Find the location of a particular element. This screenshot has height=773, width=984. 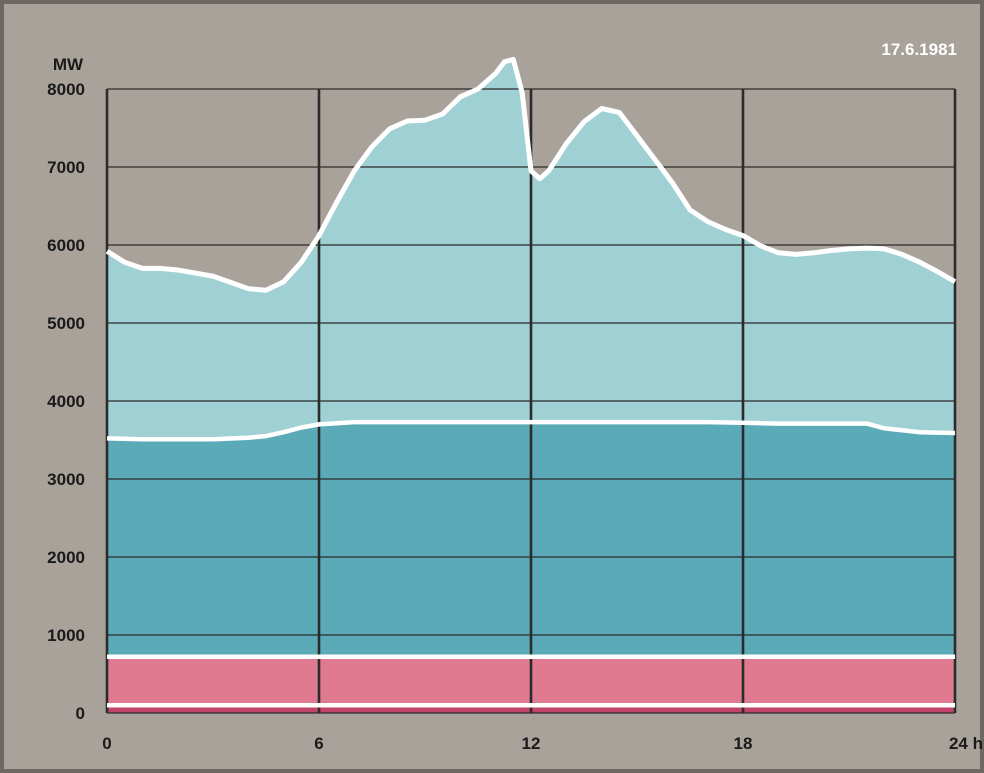

y-tick-label: 5000 is located at coordinates (66, 323).